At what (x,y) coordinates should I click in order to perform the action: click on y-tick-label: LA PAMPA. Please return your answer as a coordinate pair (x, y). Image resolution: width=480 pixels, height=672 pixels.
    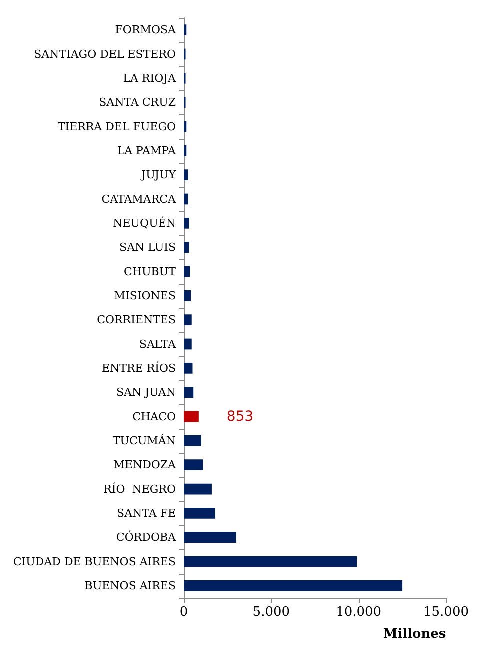
    Looking at the image, I should click on (147, 151).